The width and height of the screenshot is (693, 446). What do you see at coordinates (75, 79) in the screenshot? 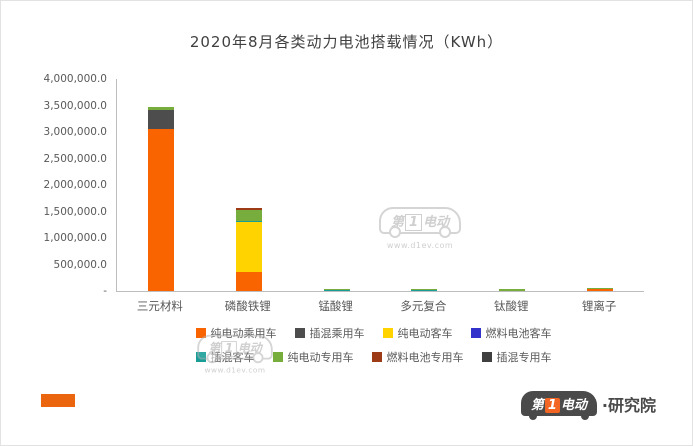
I see `y-tick-label: 4,000,000.0` at bounding box center [75, 79].